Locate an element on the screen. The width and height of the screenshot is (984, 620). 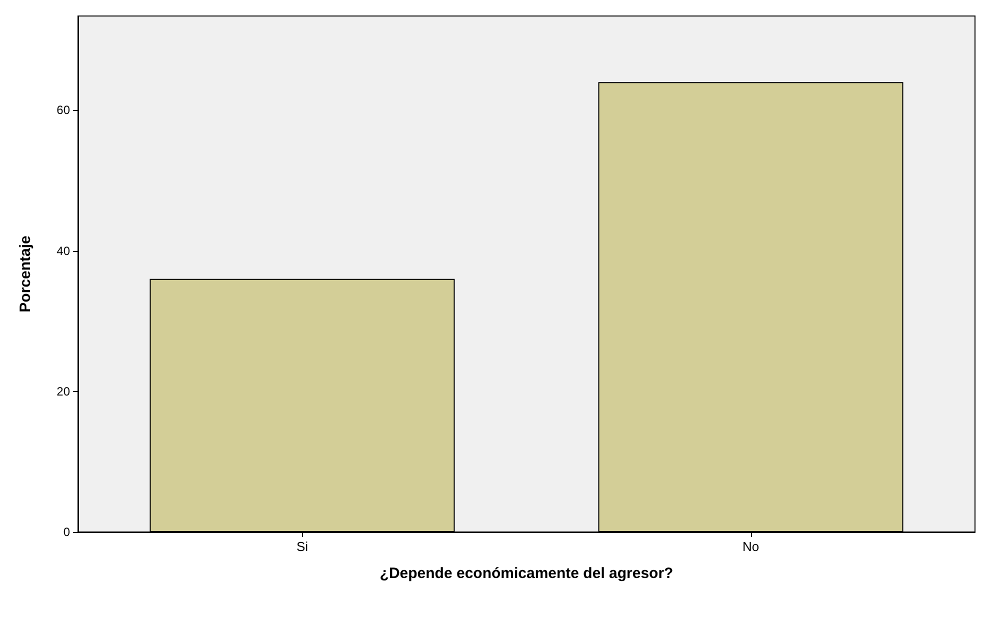
y-tick-label: 40 is located at coordinates (63, 251).